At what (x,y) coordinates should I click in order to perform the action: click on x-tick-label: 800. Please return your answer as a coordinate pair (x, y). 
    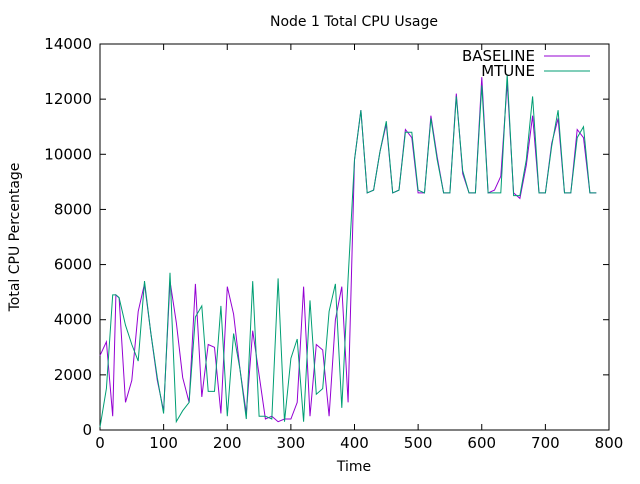
    Looking at the image, I should click on (609, 443).